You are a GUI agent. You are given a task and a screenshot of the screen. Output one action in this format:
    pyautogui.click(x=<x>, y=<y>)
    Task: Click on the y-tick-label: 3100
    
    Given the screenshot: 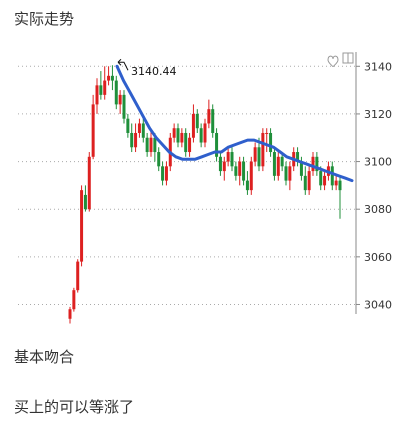 What is the action you would take?
    pyautogui.click(x=378, y=162)
    